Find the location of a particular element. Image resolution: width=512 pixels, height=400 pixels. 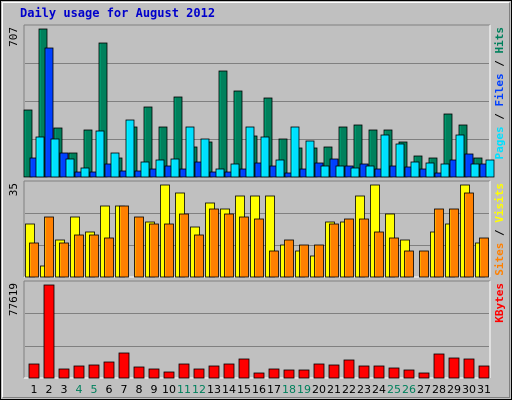

x-tick-label: 23 is located at coordinates (364, 389).